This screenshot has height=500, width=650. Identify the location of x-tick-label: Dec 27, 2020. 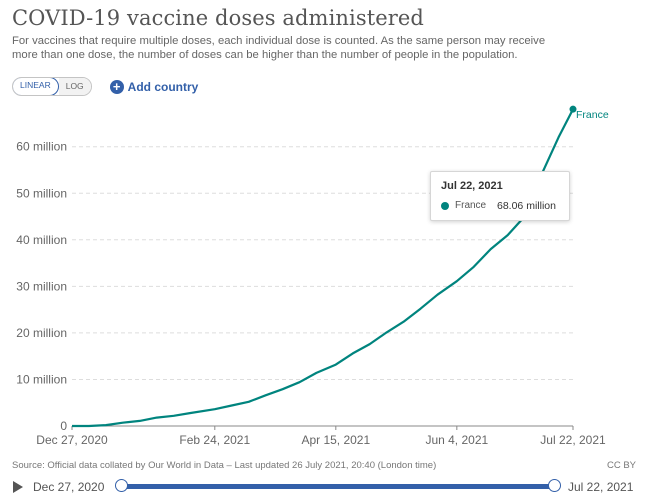
(72, 440).